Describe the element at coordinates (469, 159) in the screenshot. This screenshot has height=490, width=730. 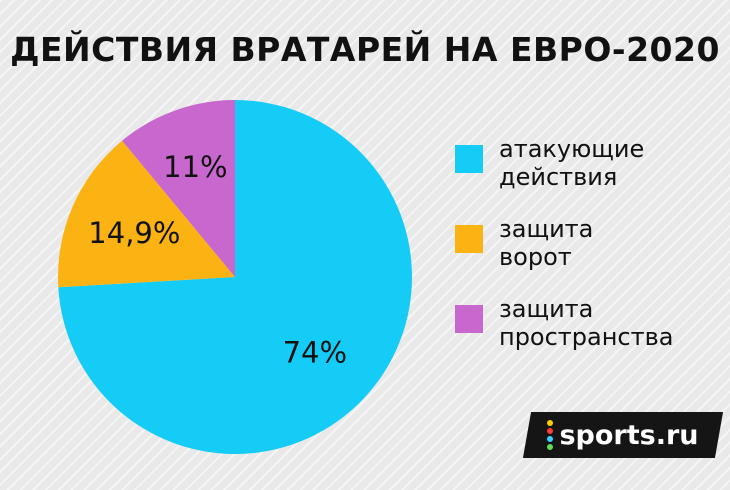
I see `legend-swatch-attacking` at that location.